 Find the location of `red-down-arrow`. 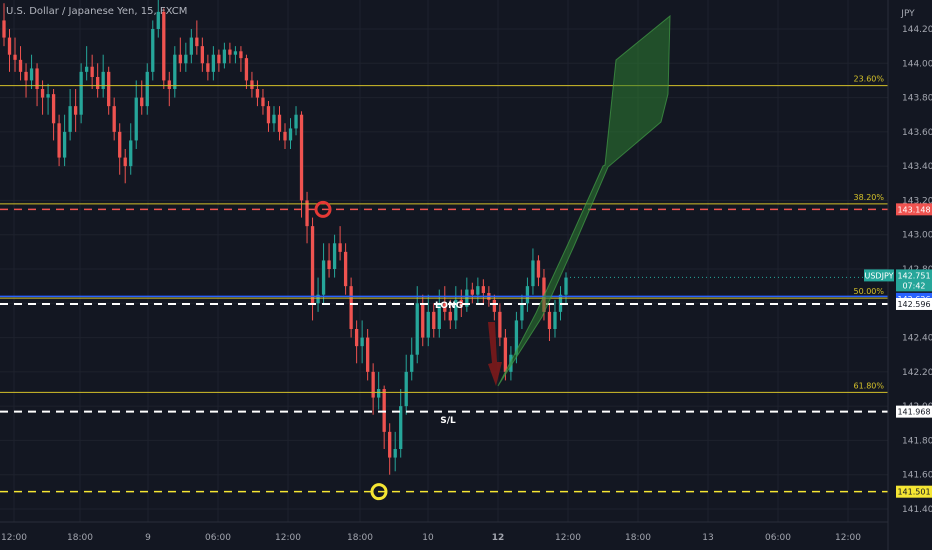

red-down-arrow is located at coordinates (495, 354).